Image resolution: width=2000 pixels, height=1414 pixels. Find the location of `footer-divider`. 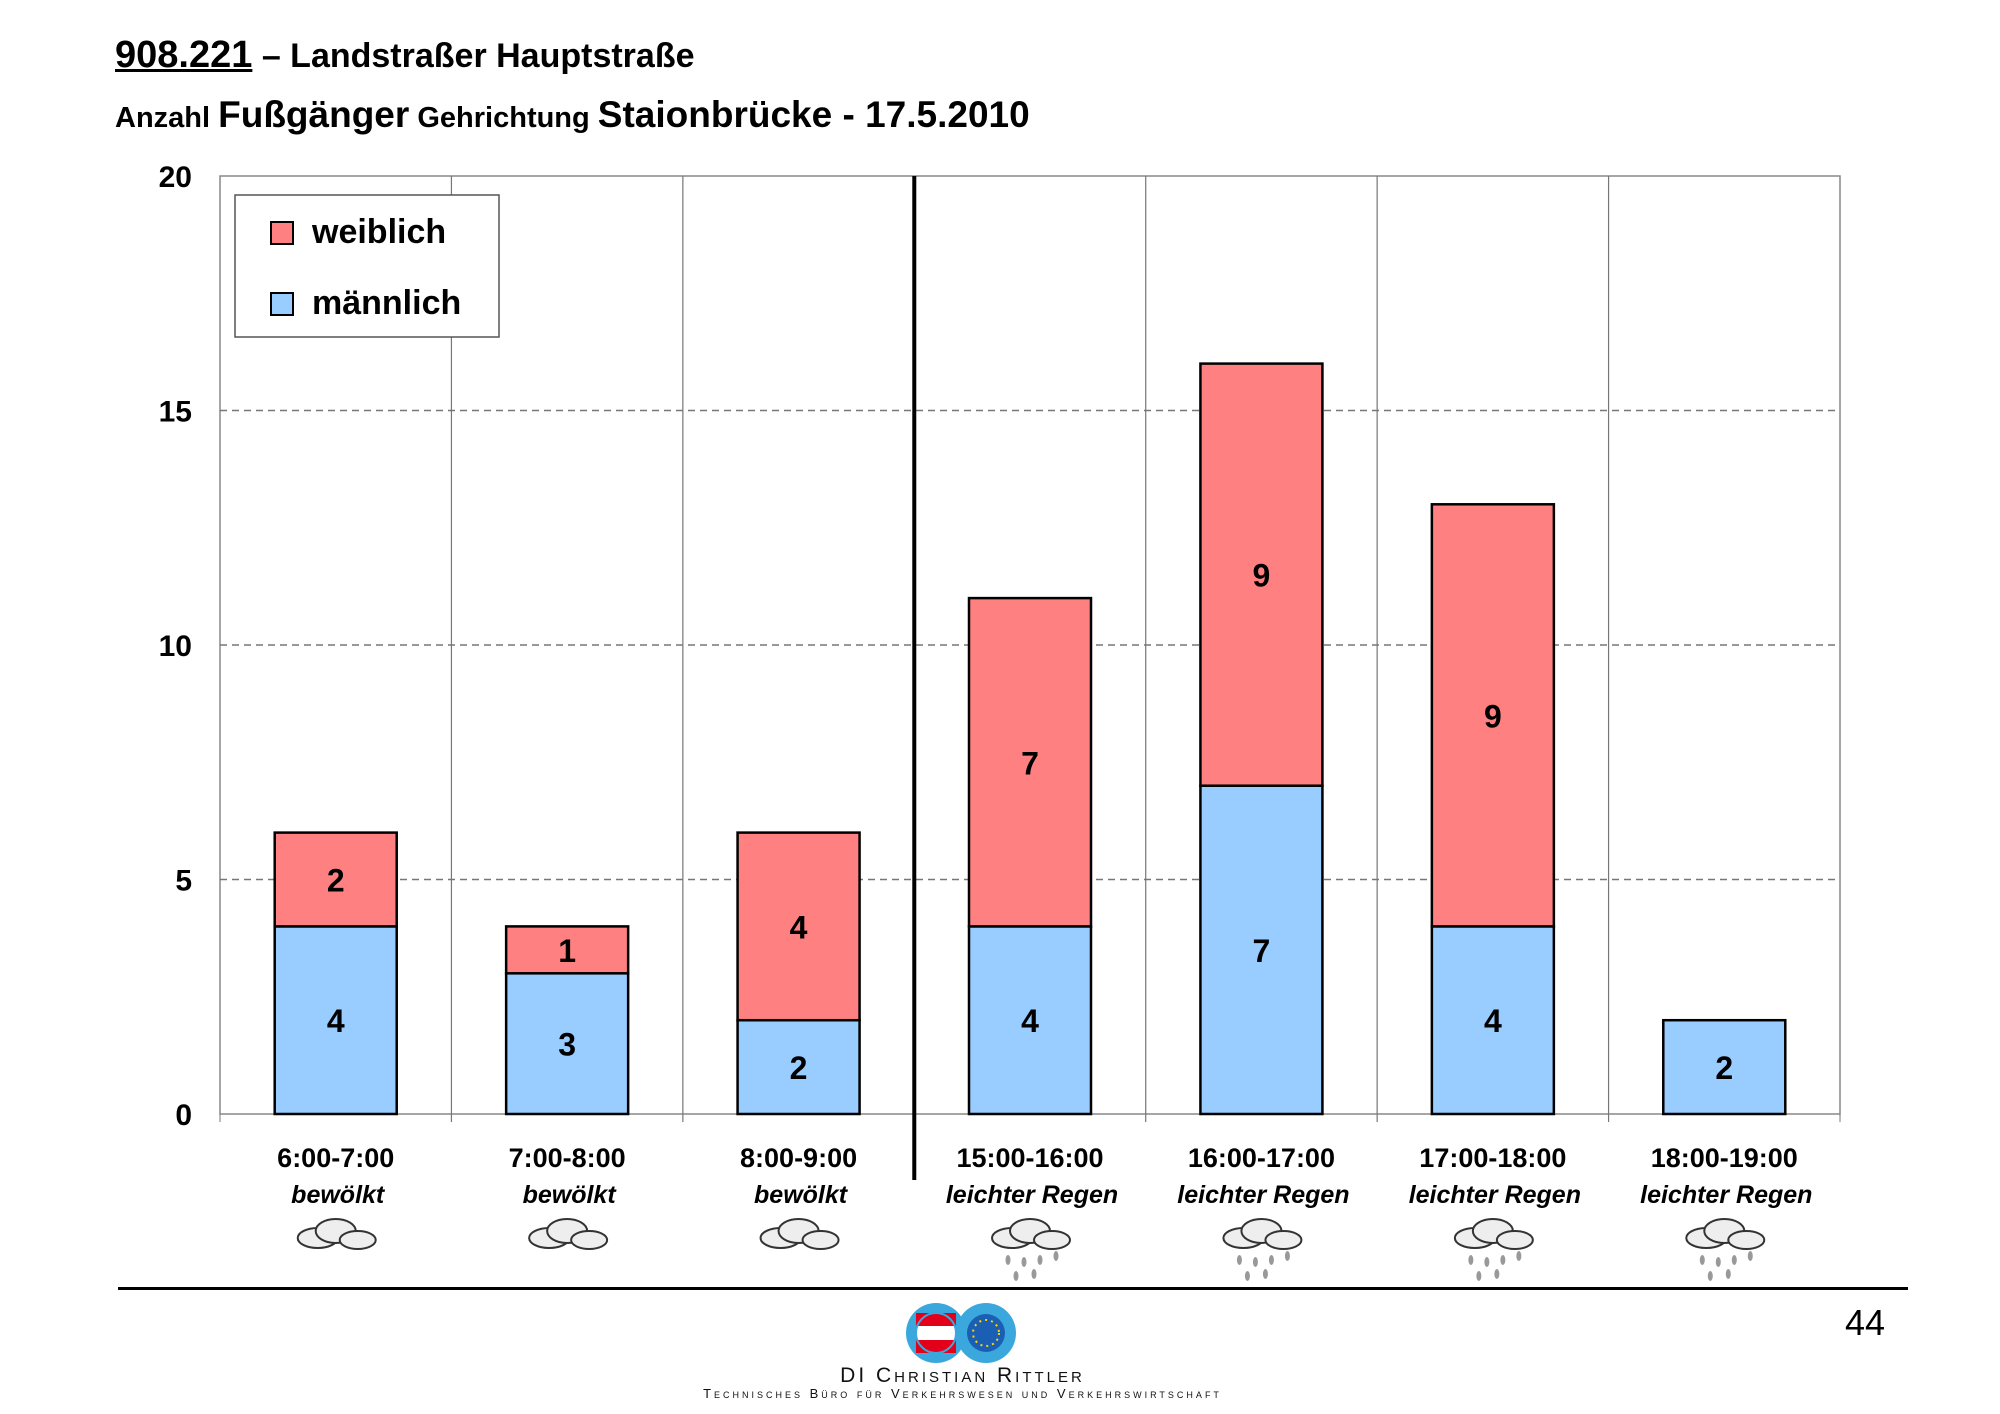

footer-divider is located at coordinates (1013, 1288).